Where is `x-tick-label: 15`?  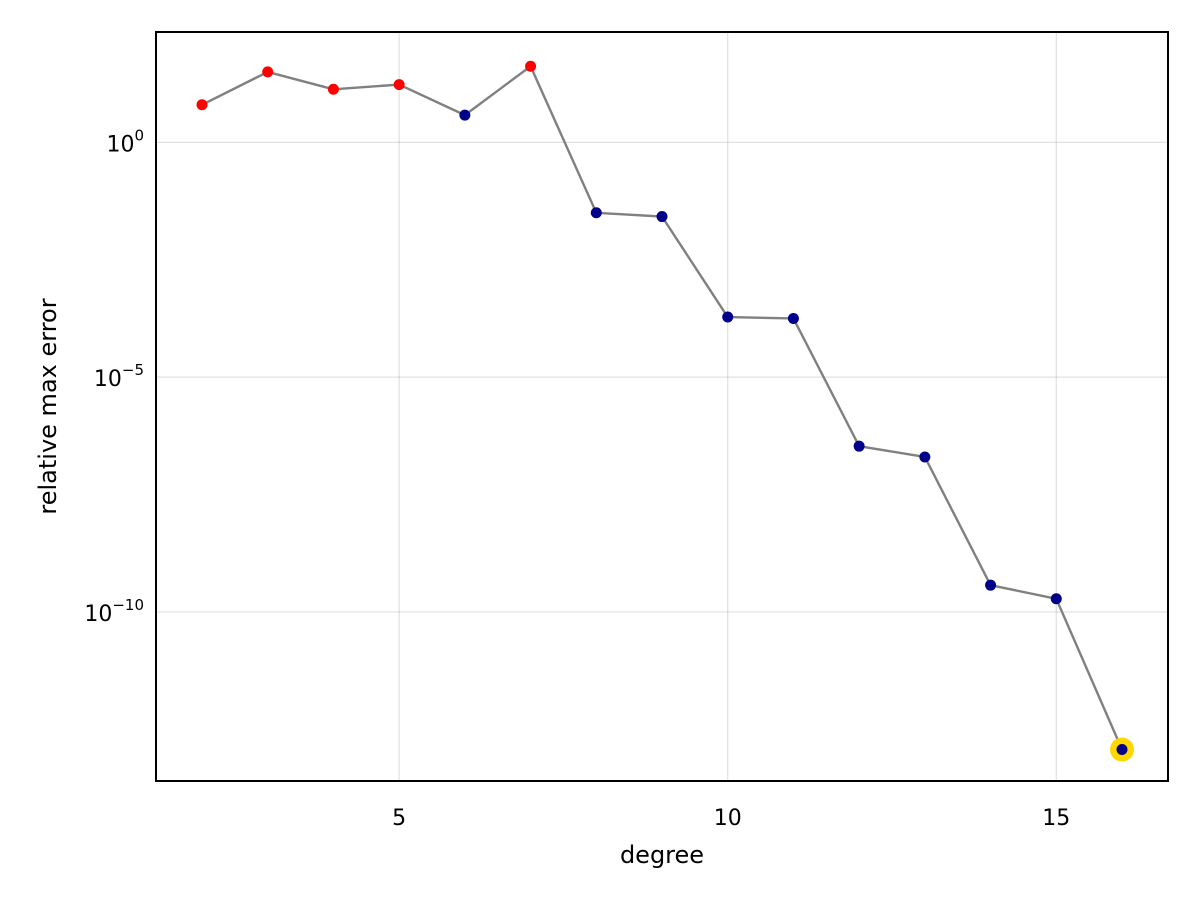 x-tick-label: 15 is located at coordinates (1056, 818).